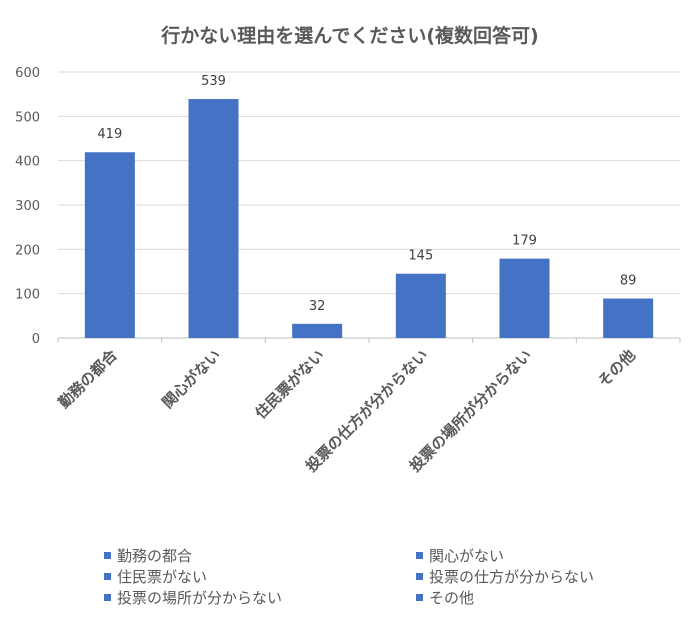 The width and height of the screenshot is (700, 623). I want to click on data-label: 89, so click(628, 281).